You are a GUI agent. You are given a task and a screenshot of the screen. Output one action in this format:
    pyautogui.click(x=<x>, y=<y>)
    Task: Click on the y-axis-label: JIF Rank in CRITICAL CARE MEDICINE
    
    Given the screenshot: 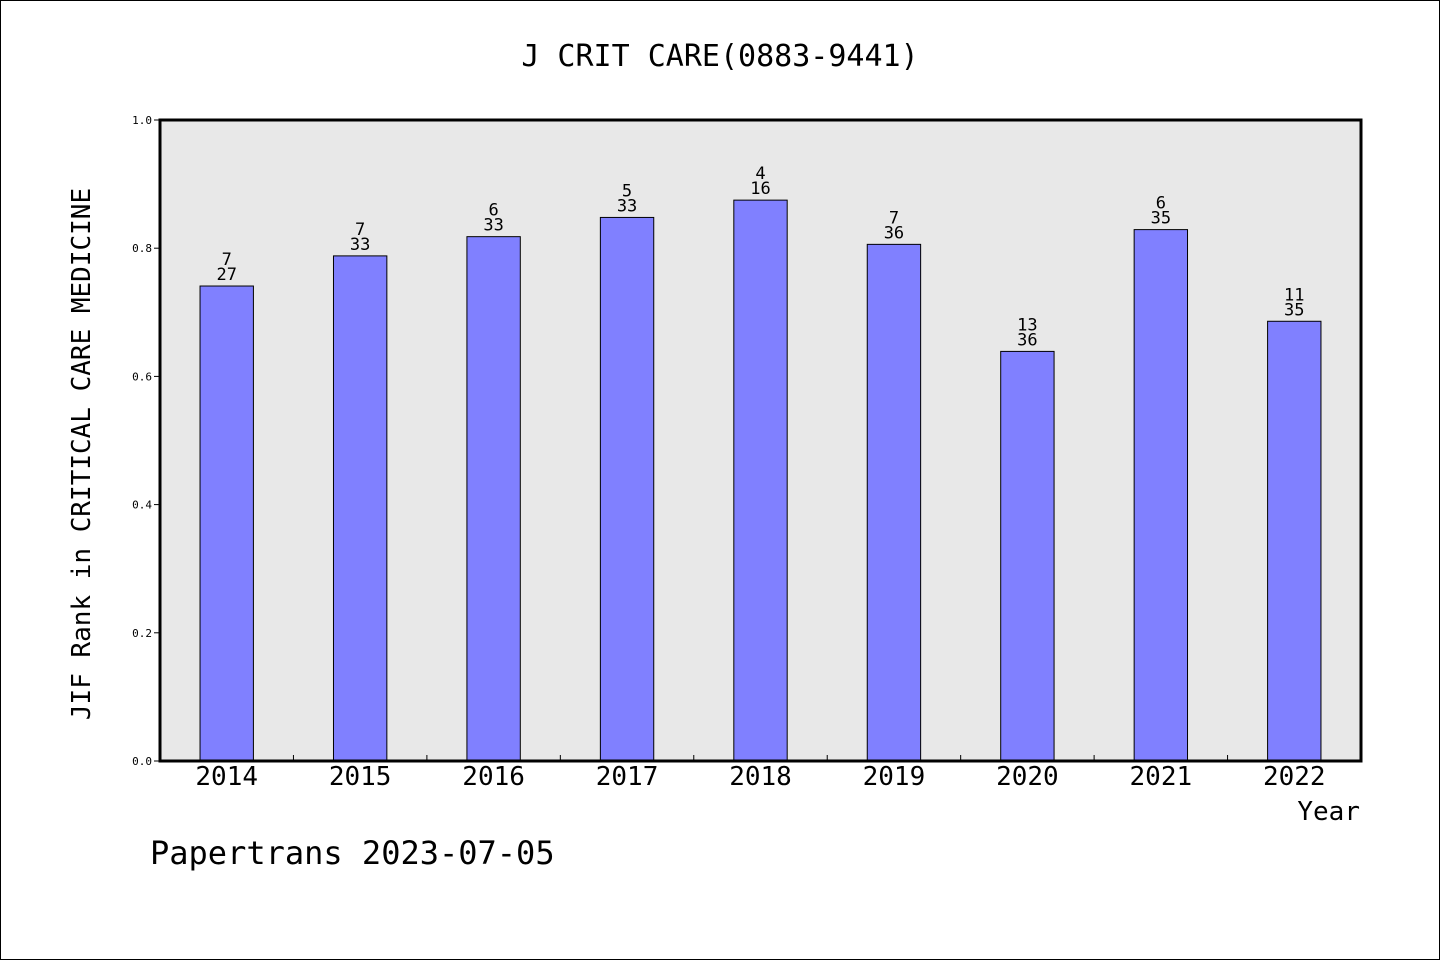 What is the action you would take?
    pyautogui.click(x=82, y=454)
    